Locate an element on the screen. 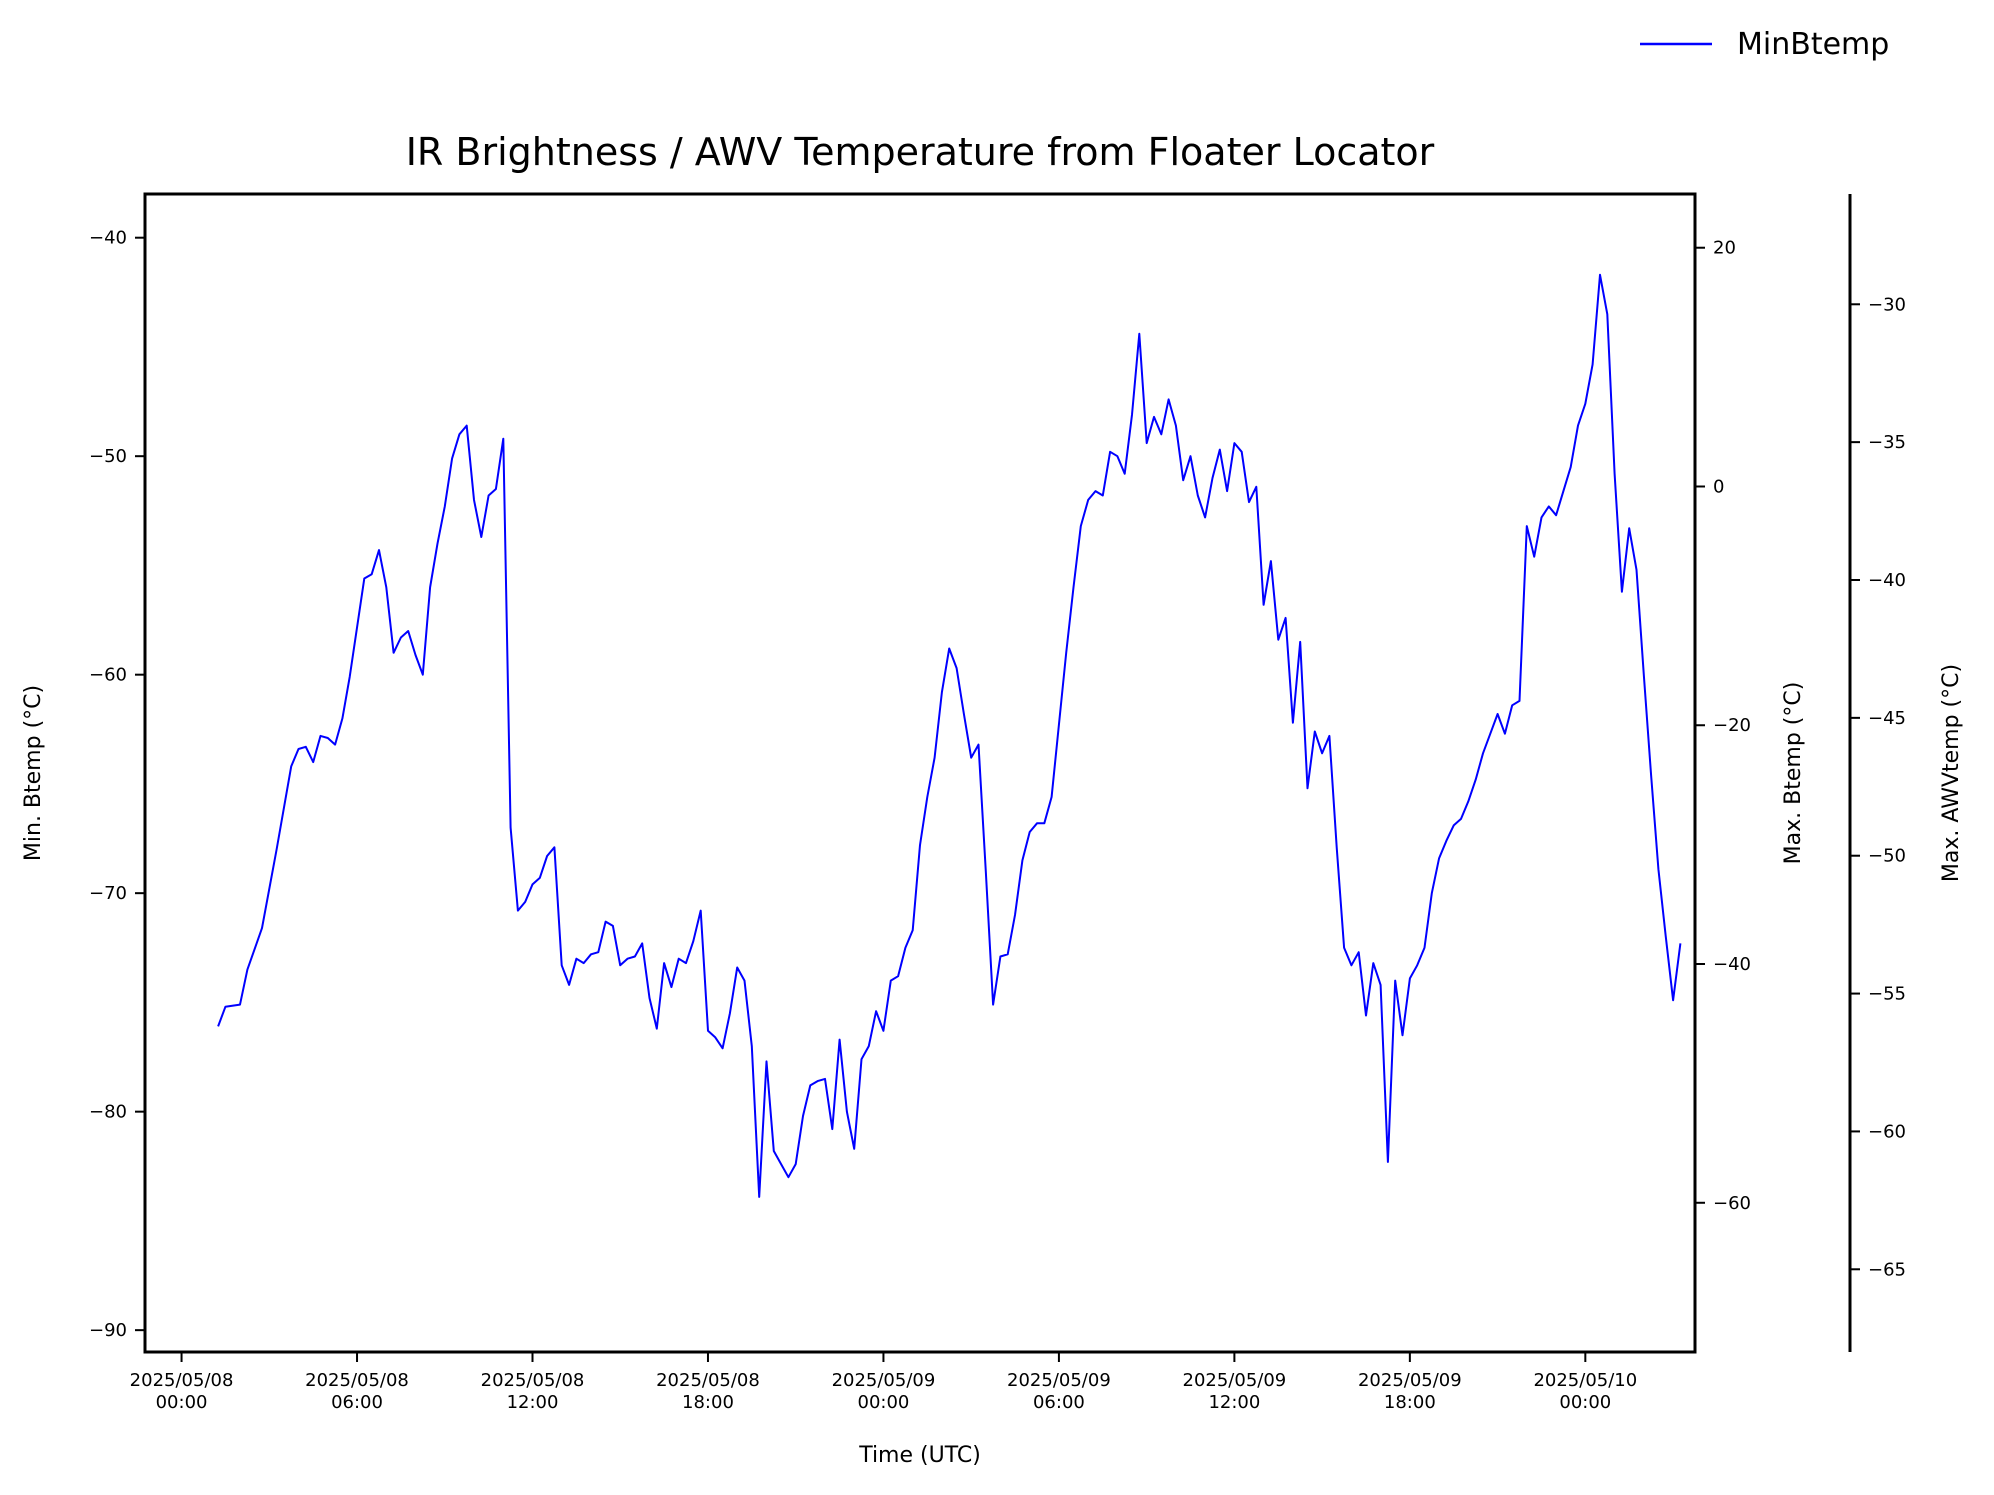 This screenshot has height=1495, width=1994. x-tick-label-date-2: 2025/05/08 is located at coordinates (533, 1380).